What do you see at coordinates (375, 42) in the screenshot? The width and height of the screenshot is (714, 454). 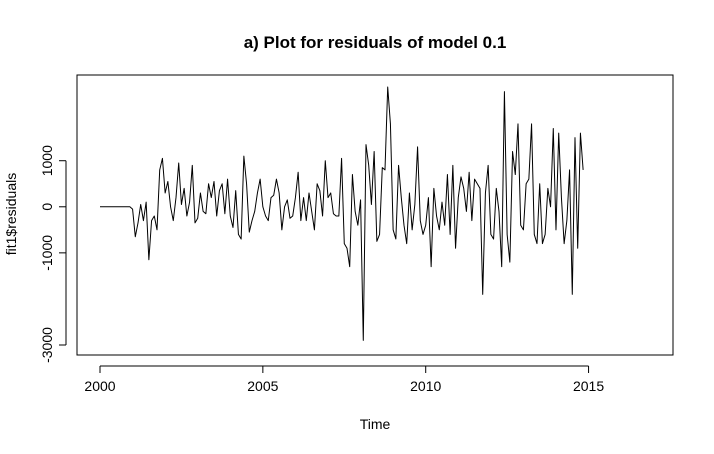 I see `chart-title: a) Plot for residuals of model 0.1` at bounding box center [375, 42].